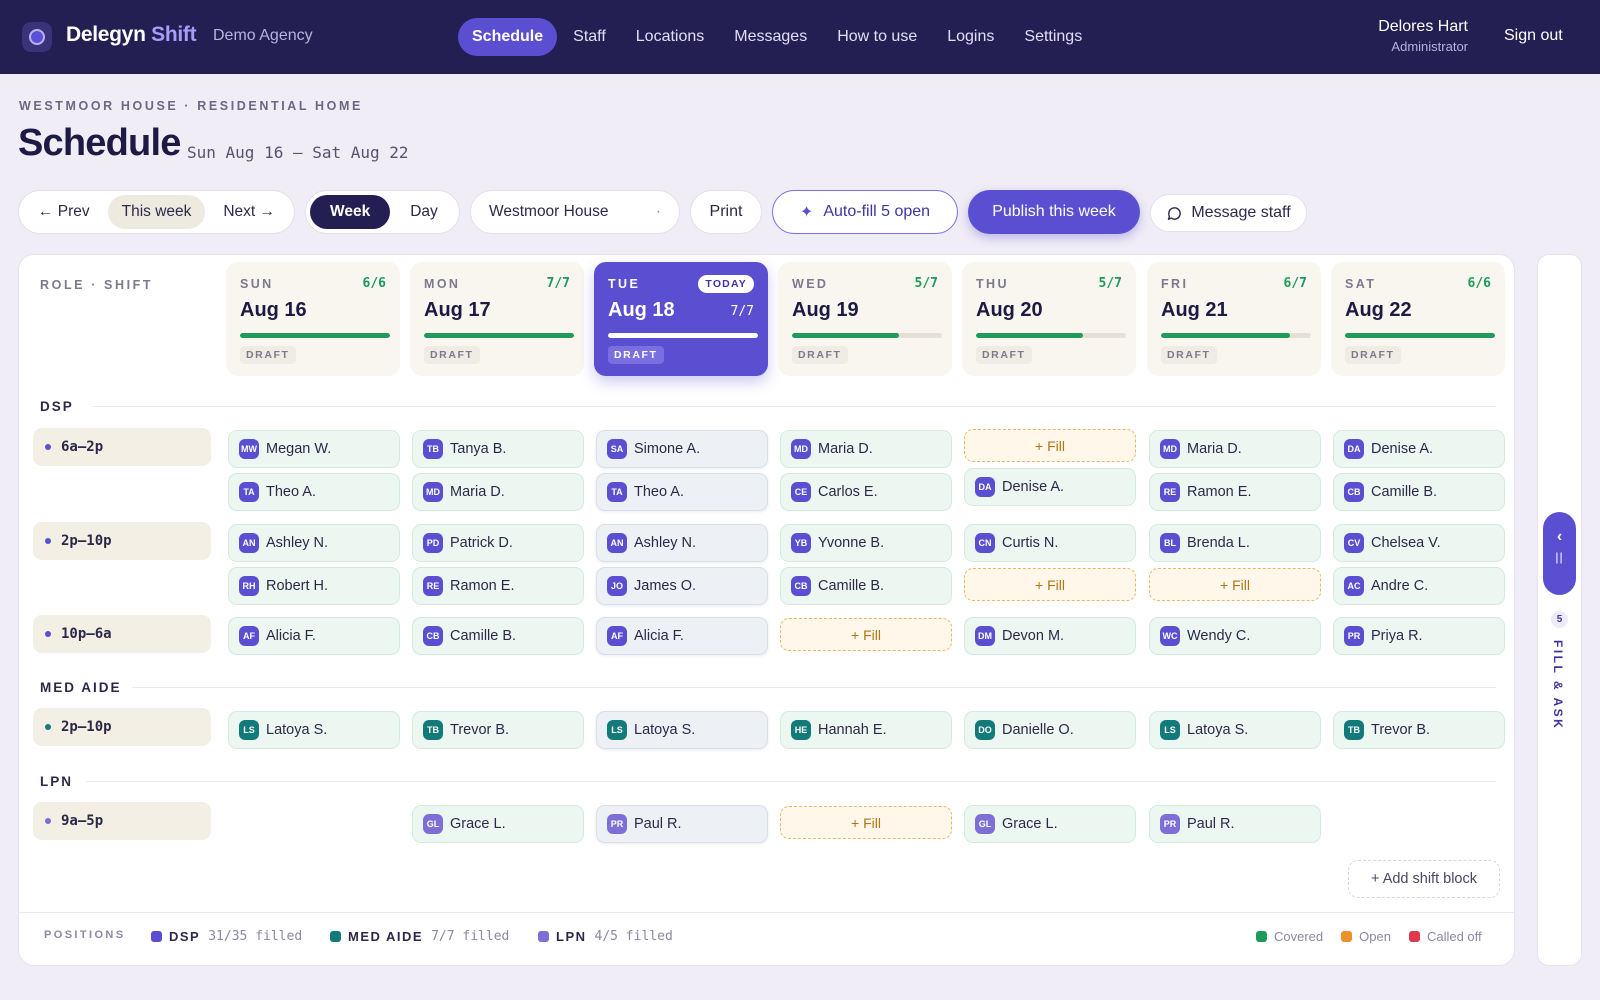 Image resolution: width=1600 pixels, height=1000 pixels. What do you see at coordinates (865, 212) in the screenshot?
I see `auto-fill-button: ✦ Auto-fill 5 open` at bounding box center [865, 212].